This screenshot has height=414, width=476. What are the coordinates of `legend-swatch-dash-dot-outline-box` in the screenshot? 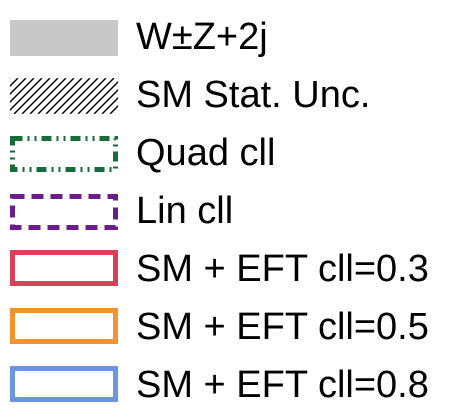 It's located at (64, 154).